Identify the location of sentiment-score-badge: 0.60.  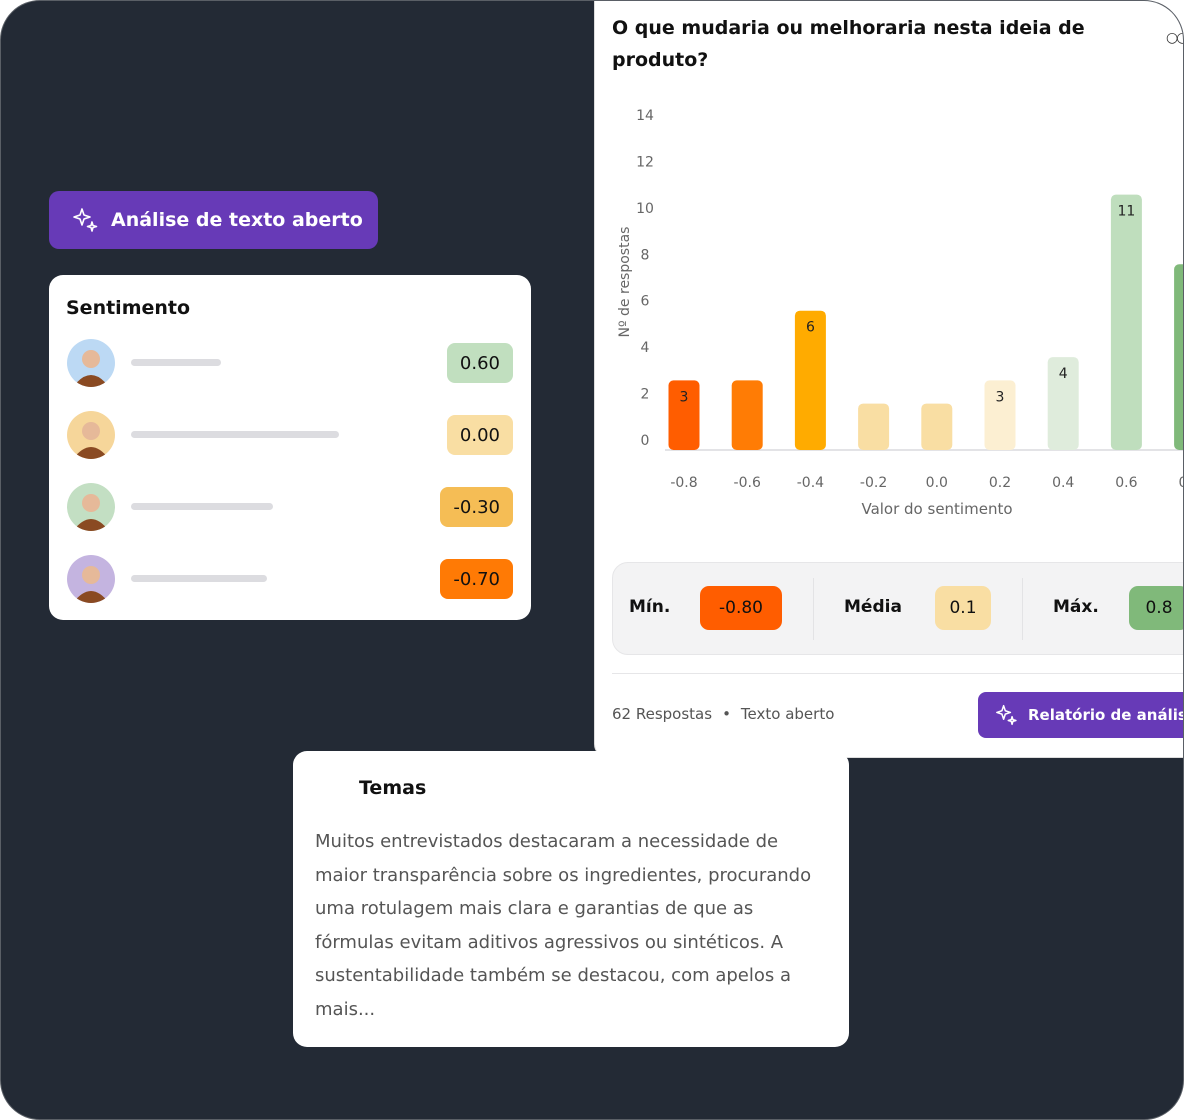
(479, 363).